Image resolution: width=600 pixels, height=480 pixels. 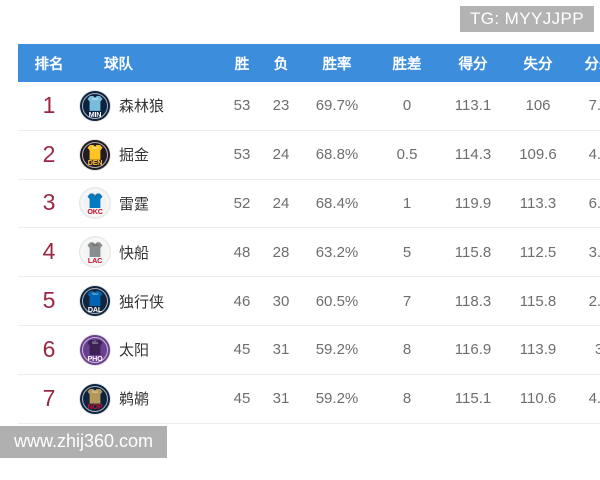 What do you see at coordinates (49, 398) in the screenshot?
I see `cell-rank: 7` at bounding box center [49, 398].